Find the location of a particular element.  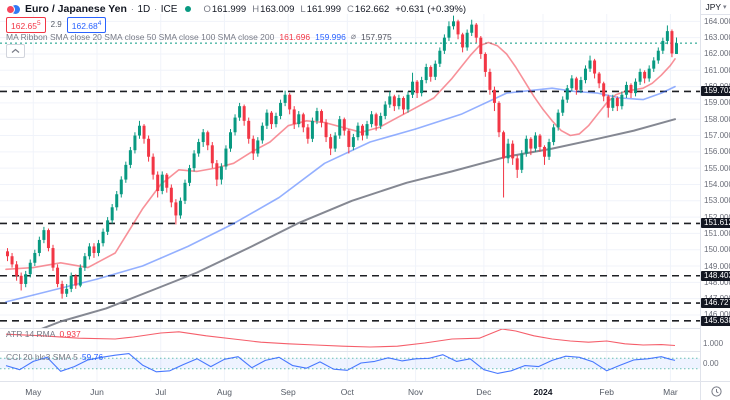

time-tick-label: Oct is located at coordinates (347, 392).